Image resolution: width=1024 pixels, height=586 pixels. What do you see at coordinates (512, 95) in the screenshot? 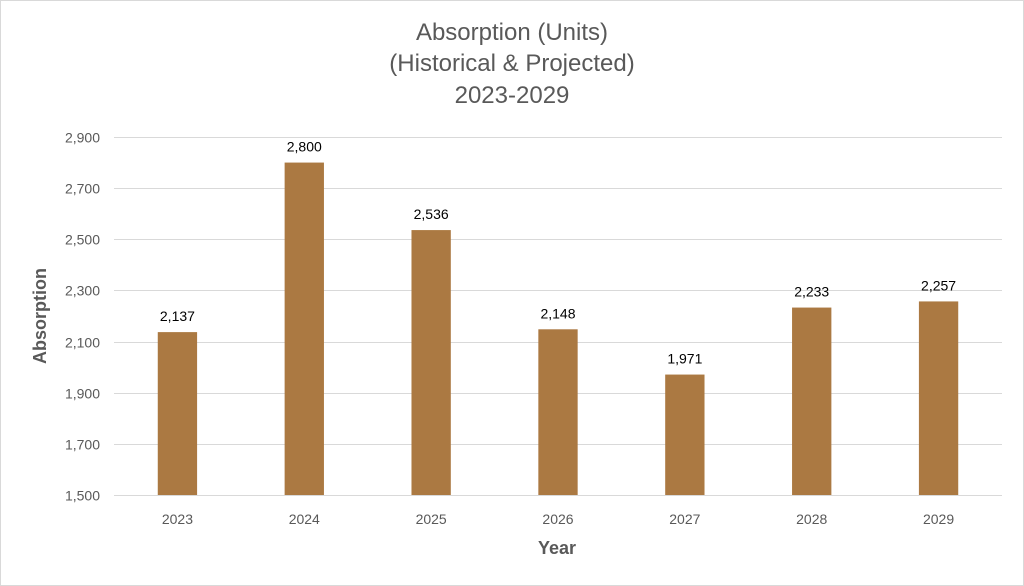
I see `chart-title-line-3: 2023-2029` at bounding box center [512, 95].